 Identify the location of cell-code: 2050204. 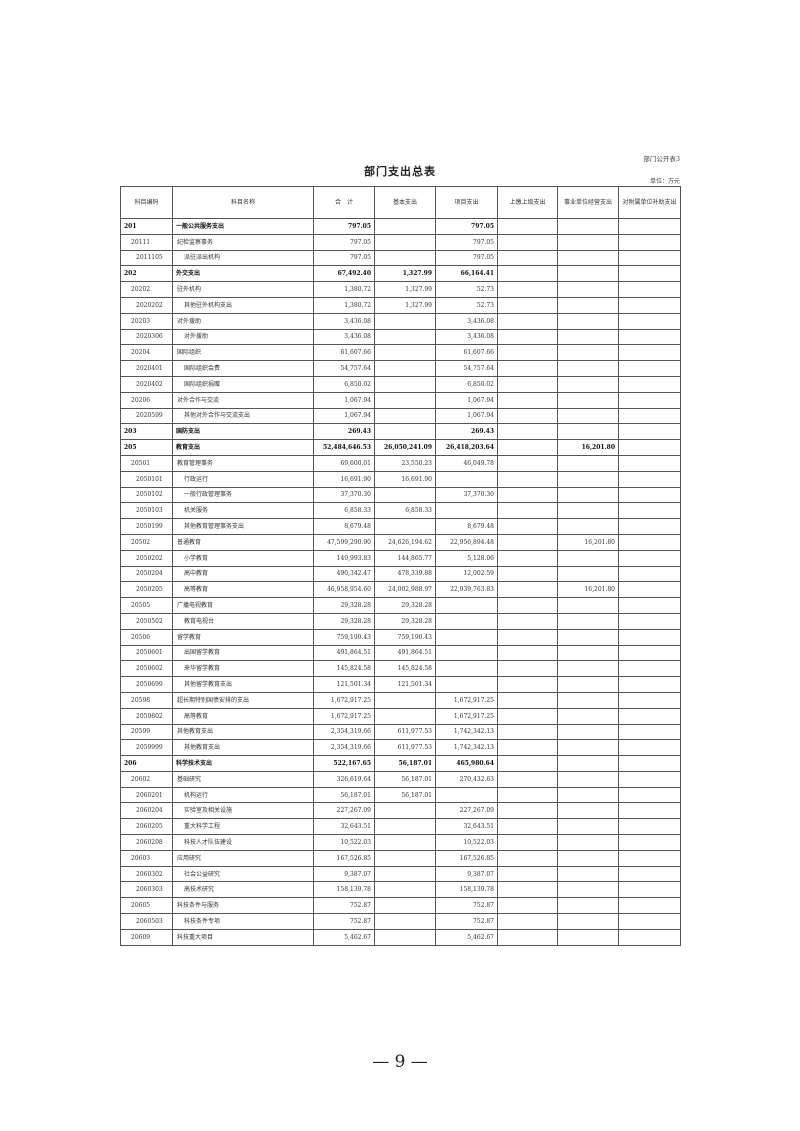
(146, 574).